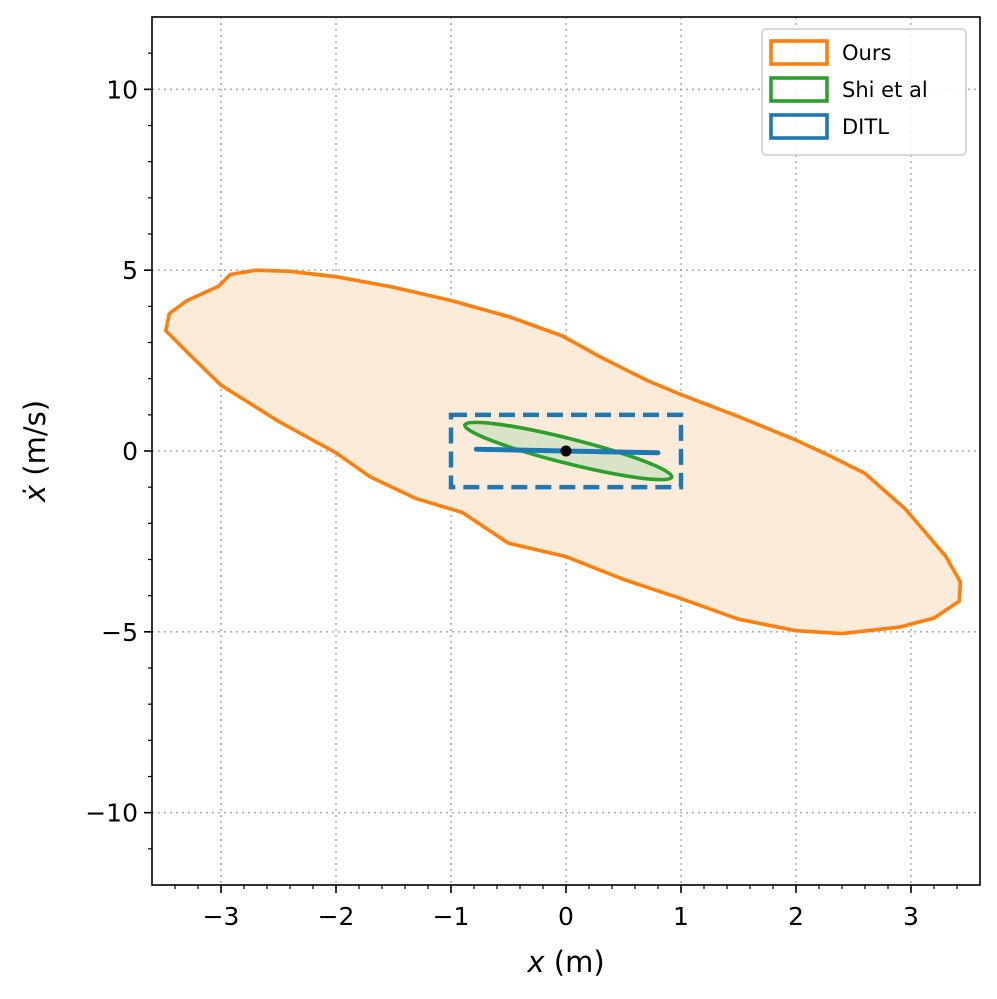  What do you see at coordinates (865, 127) in the screenshot?
I see `legend-label: DITL` at bounding box center [865, 127].